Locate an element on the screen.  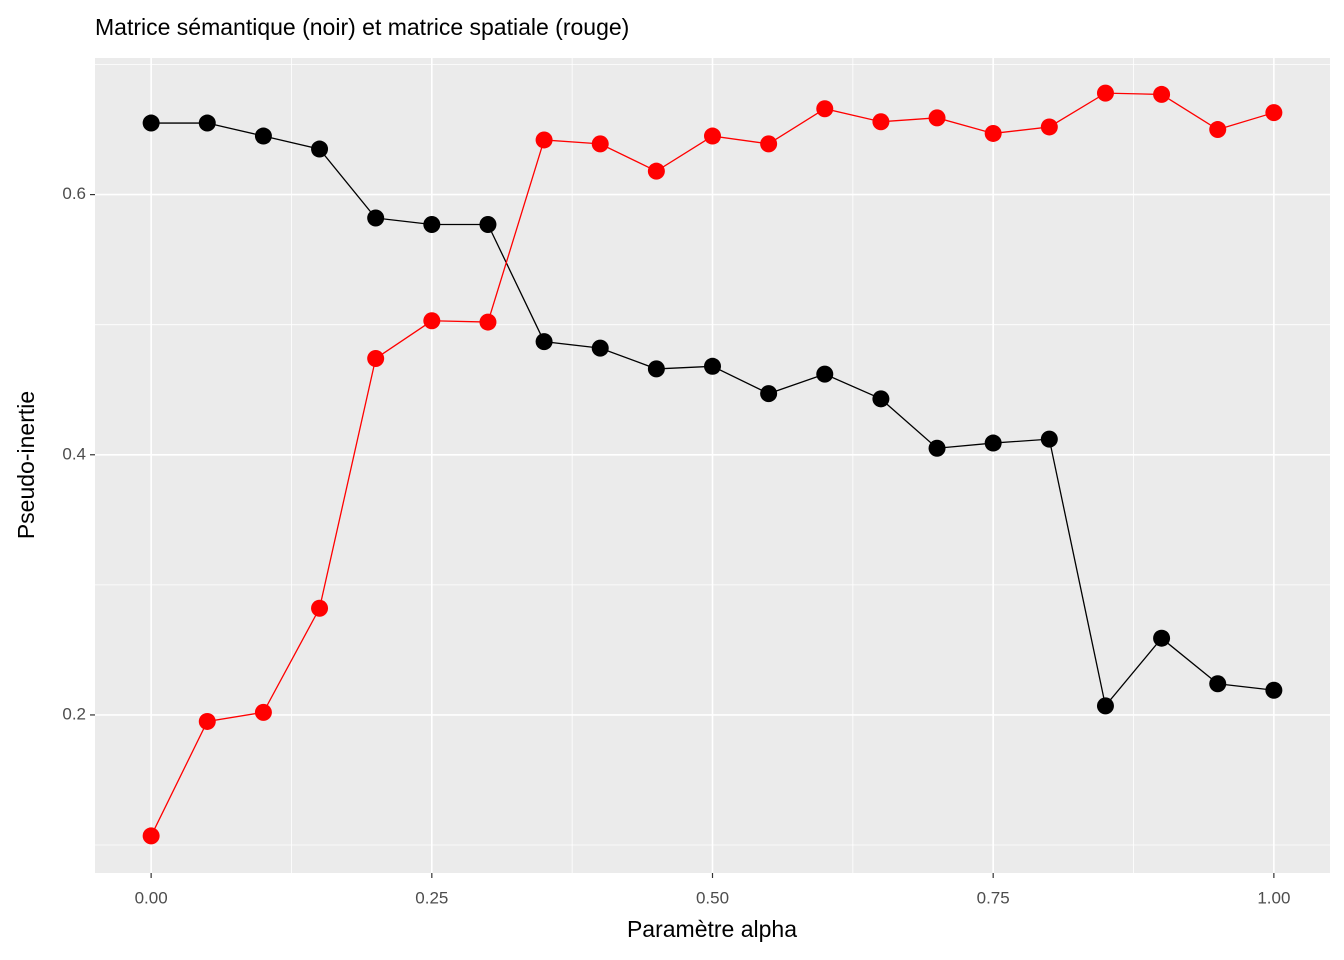
x-tick-label: 0.00 is located at coordinates (151, 897).